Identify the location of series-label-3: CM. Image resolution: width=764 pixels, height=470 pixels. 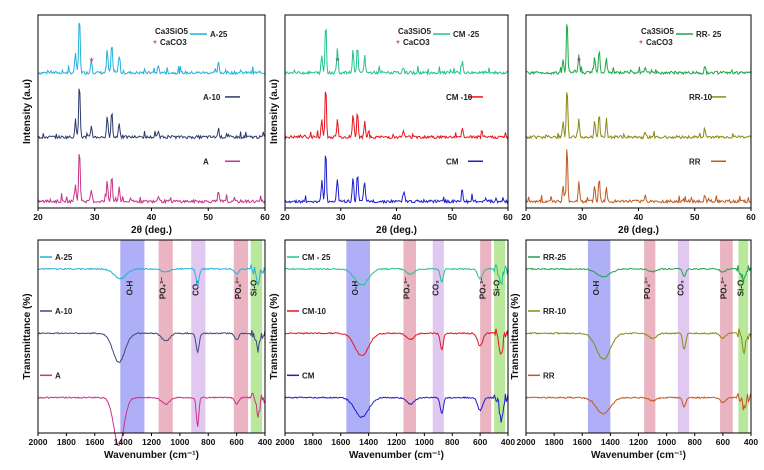
(452, 161).